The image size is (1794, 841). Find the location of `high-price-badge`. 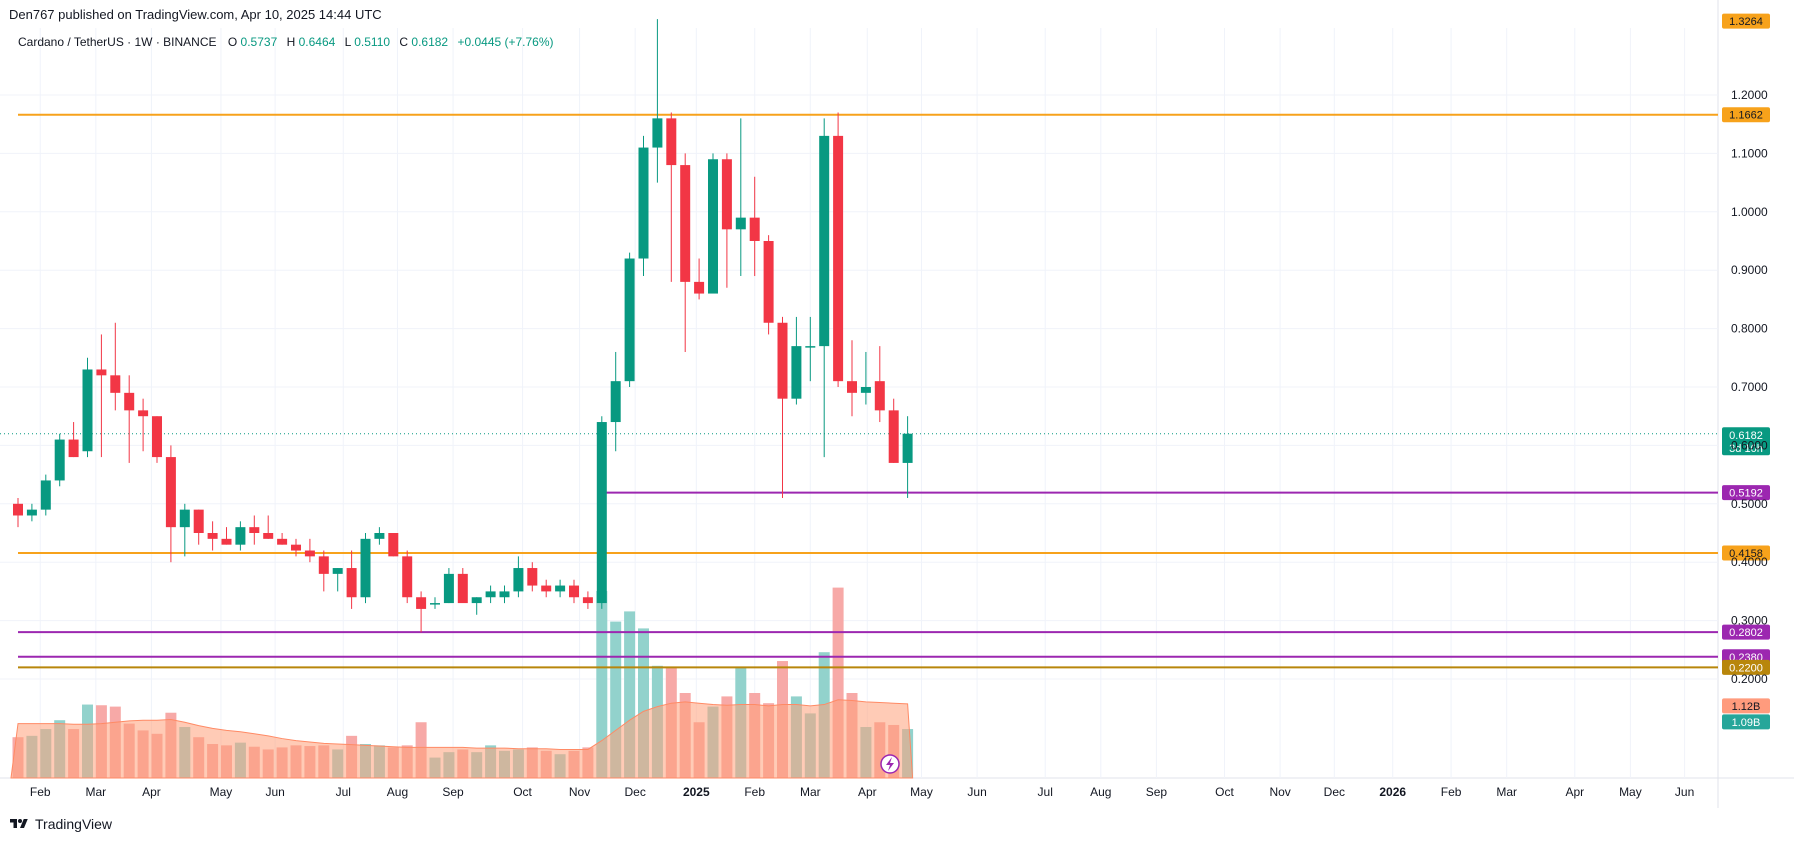

high-price-badge is located at coordinates (1746, 21).